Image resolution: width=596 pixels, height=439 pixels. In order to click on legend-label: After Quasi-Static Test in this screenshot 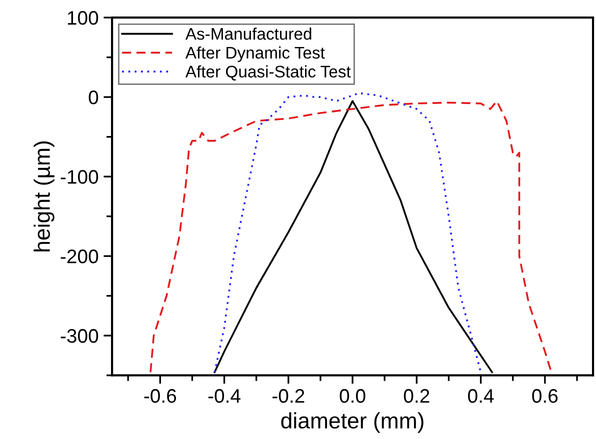, I will do `click(268, 73)`.